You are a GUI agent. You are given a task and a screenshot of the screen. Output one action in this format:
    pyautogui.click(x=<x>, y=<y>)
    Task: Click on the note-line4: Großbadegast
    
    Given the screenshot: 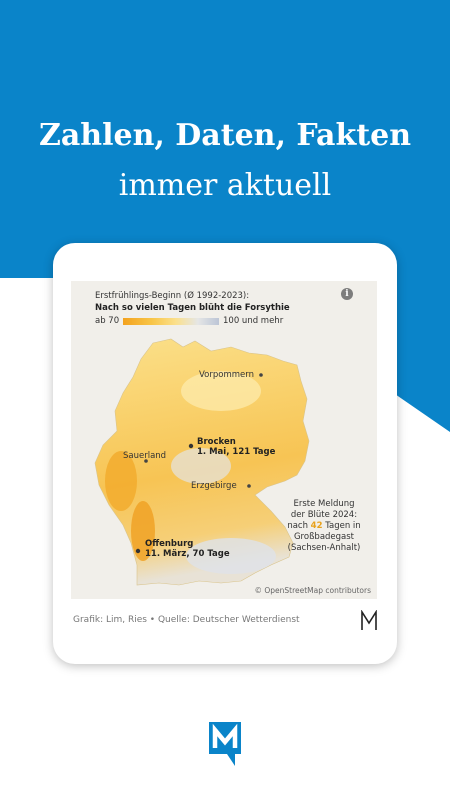 What is the action you would take?
    pyautogui.click(x=324, y=537)
    